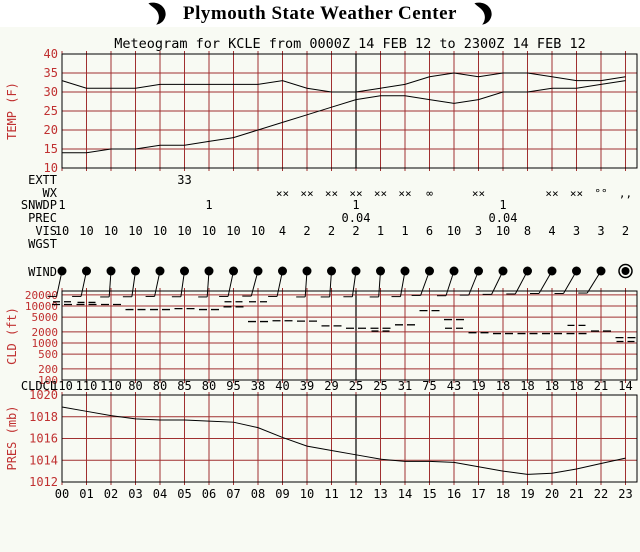 The image size is (640, 552). Describe the element at coordinates (258, 386) in the screenshot. I see `cldcl-value: 38` at that location.